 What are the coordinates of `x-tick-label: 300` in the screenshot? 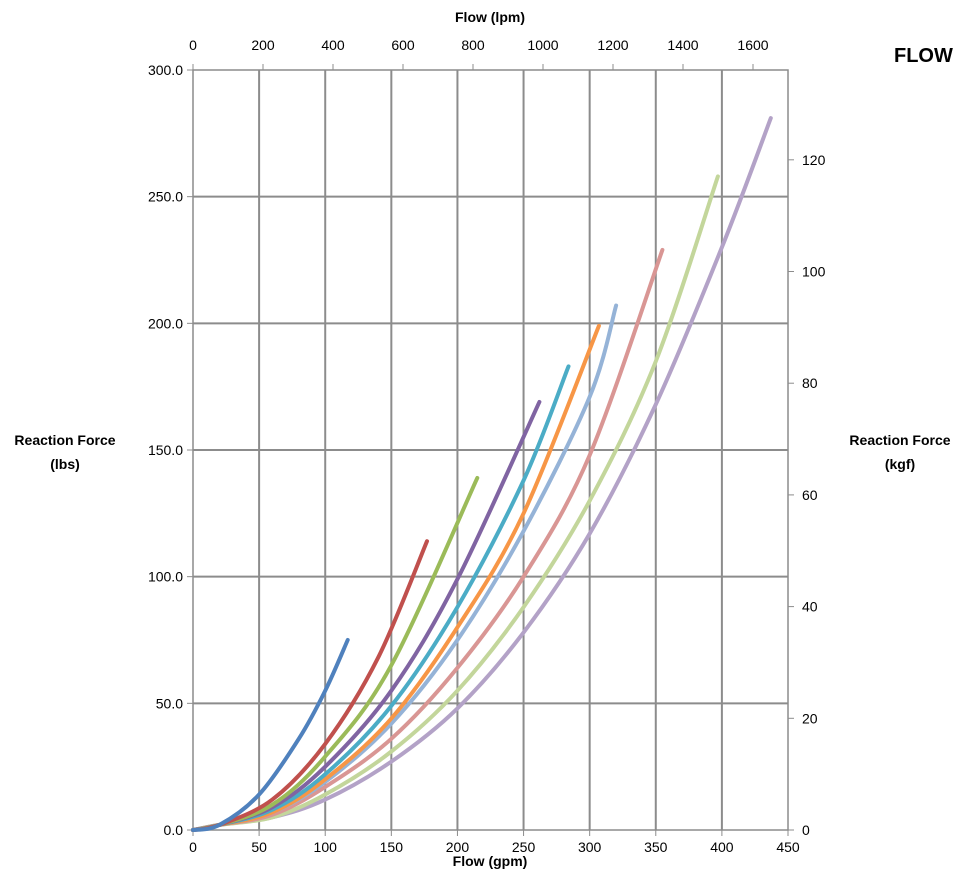 It's located at (590, 847).